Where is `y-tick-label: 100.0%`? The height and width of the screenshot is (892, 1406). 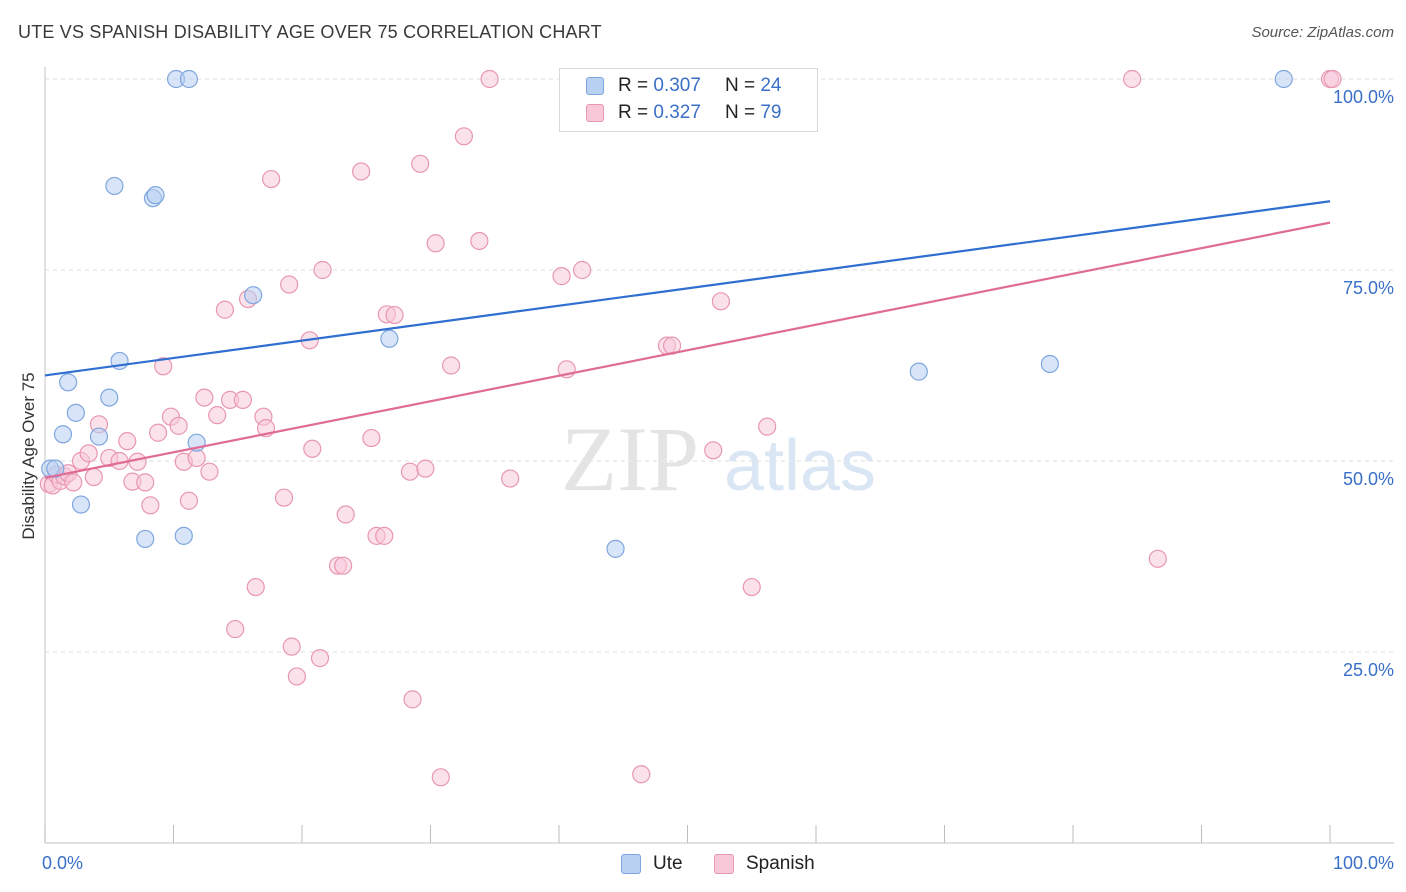
y-tick-label: 100.0% is located at coordinates (1363, 97).